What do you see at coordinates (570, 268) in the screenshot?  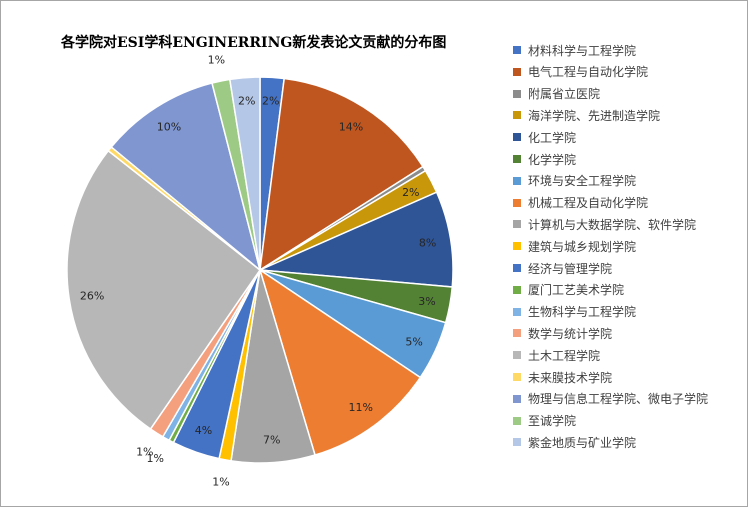 I see `legend-label: 经济与管理学院` at bounding box center [570, 268].